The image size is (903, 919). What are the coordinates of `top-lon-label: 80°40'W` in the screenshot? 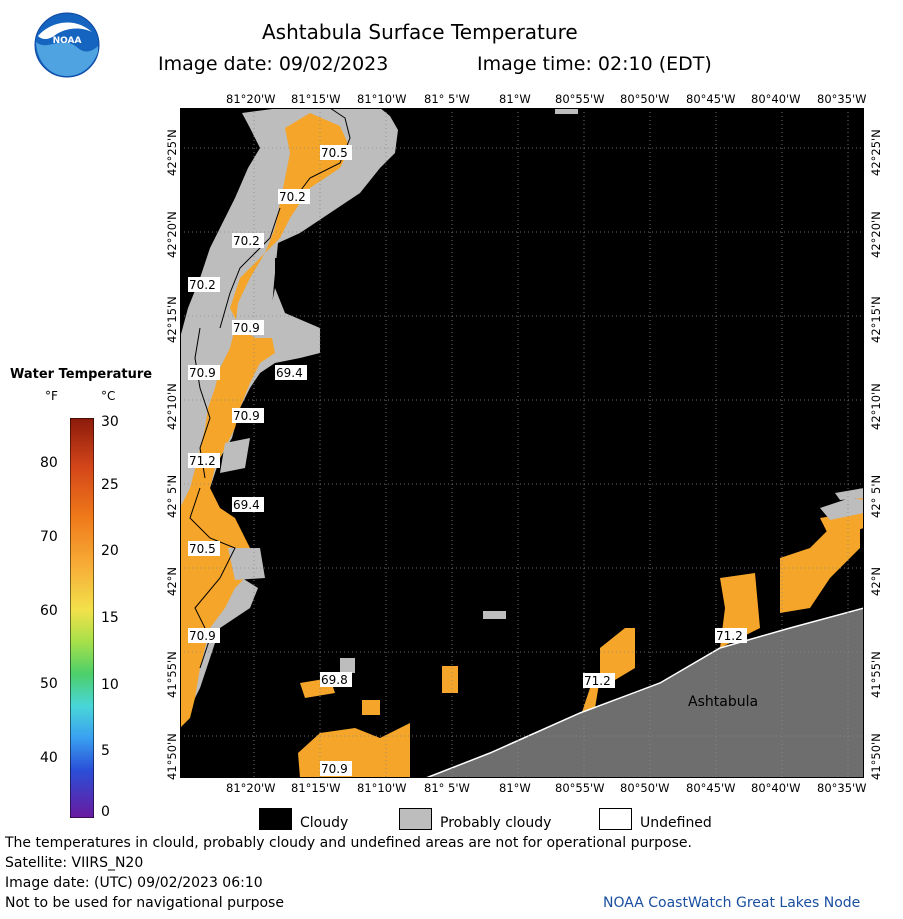 It's located at (776, 99).